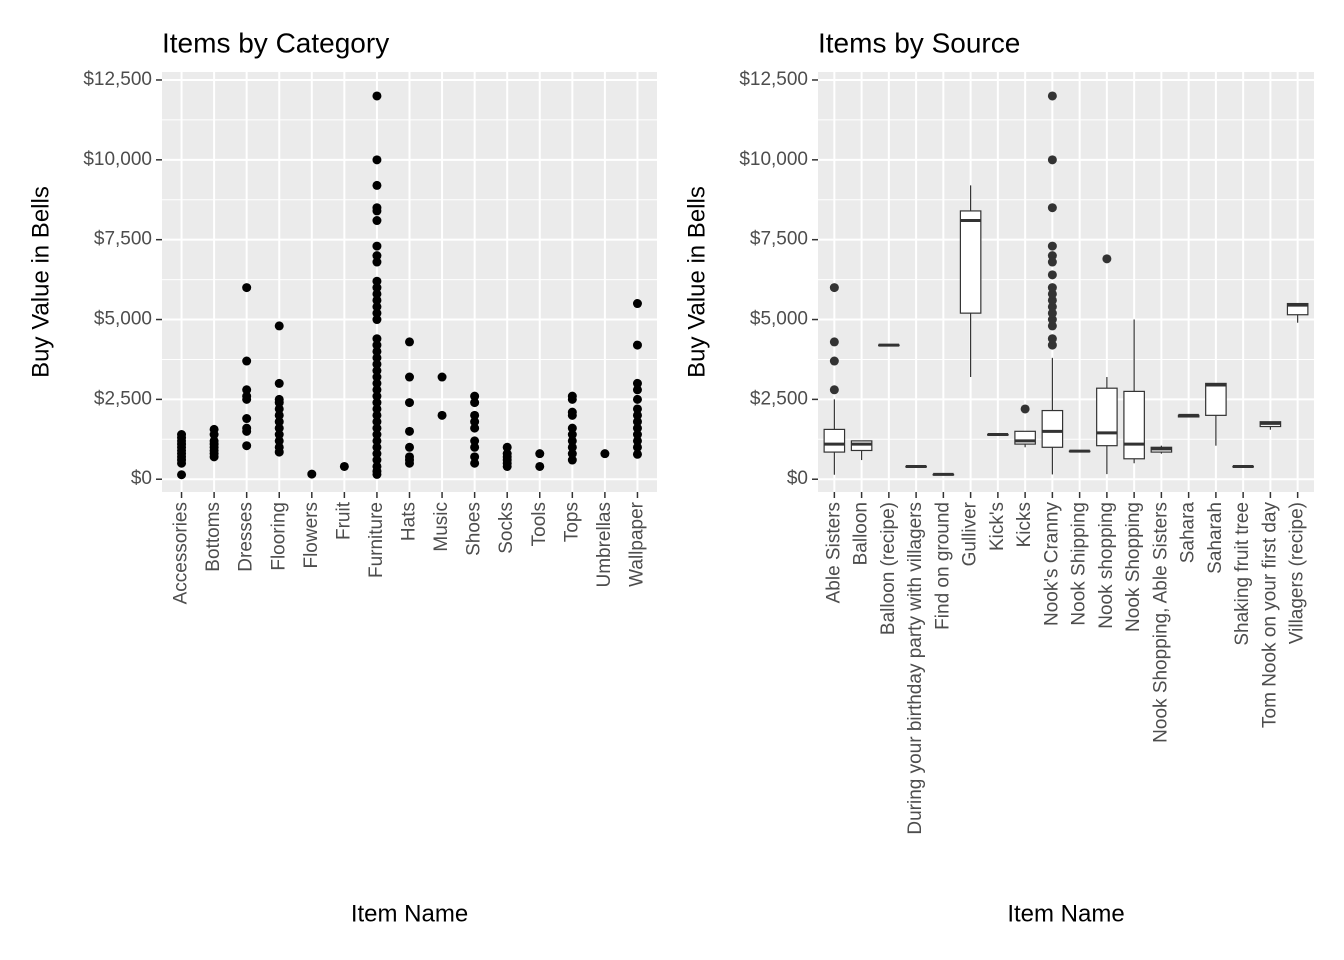 Image resolution: width=1344 pixels, height=960 pixels. I want to click on x-tick-label: Tom Nook on your first day, so click(1269, 615).